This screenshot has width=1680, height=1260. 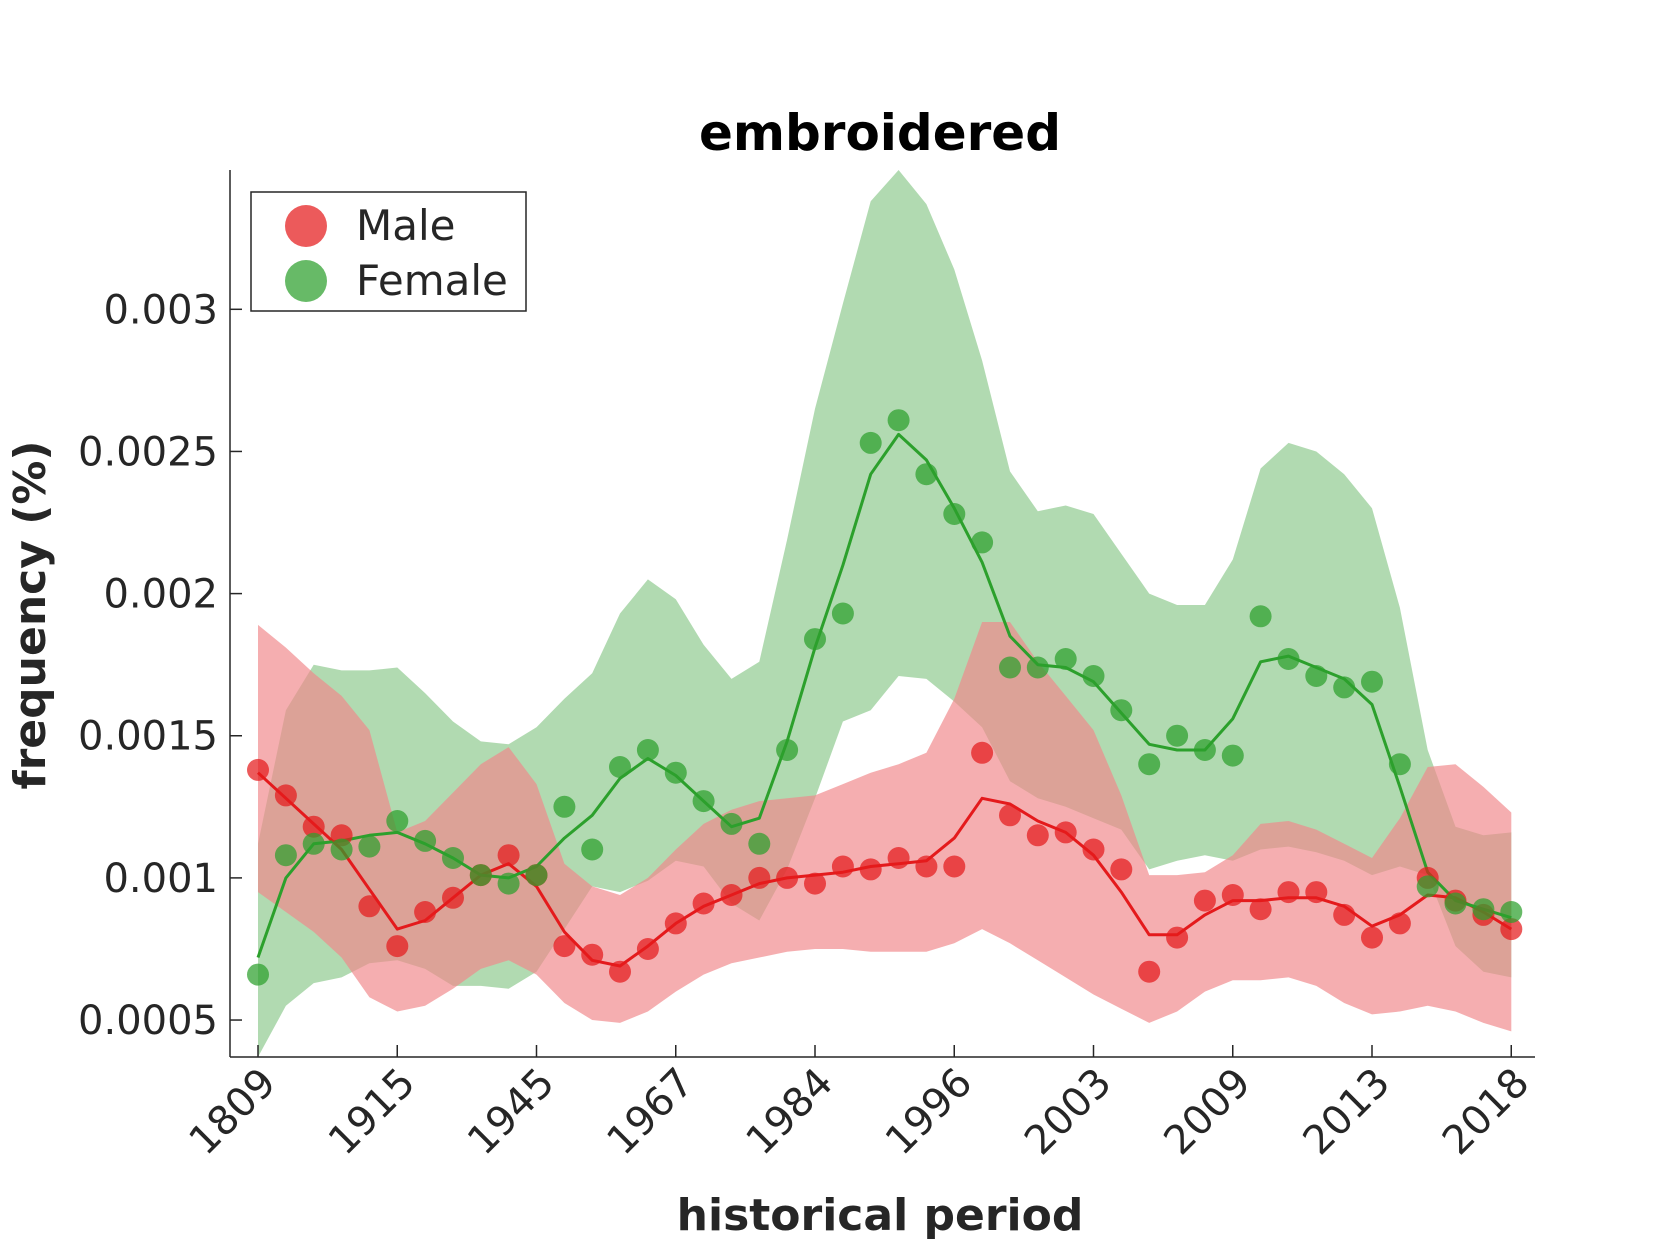 I want to click on y-axis-label: frequency (%), so click(x=30, y=614).